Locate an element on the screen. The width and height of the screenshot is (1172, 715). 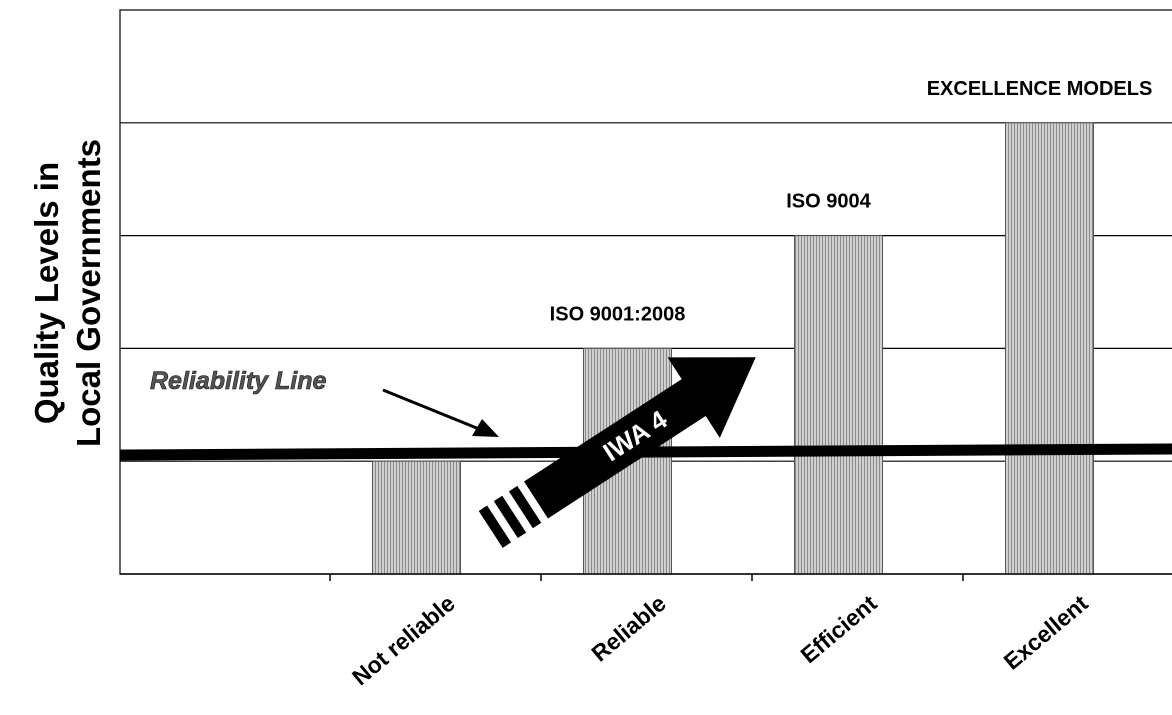
x-tick-label: Excellent is located at coordinates (1046, 632).